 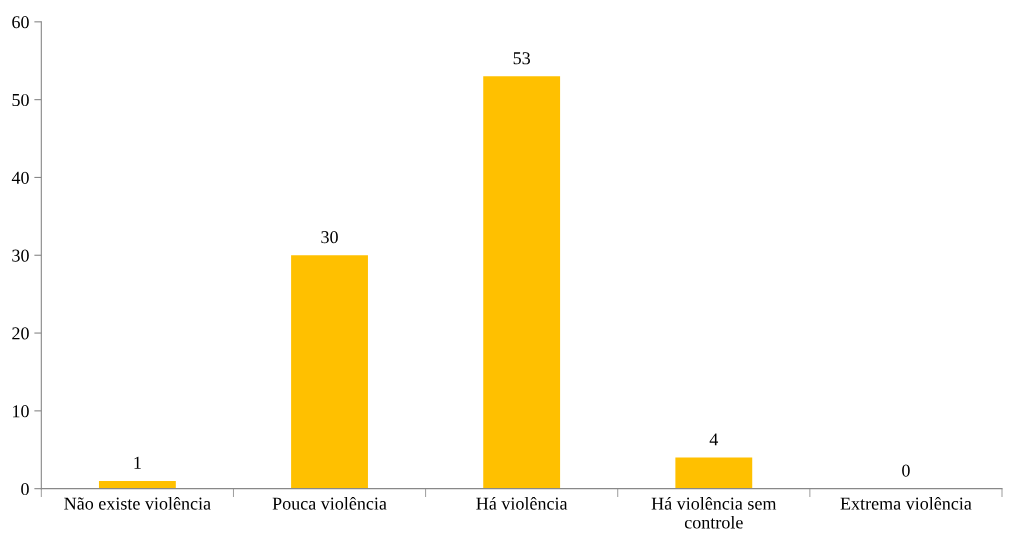 What do you see at coordinates (20, 177) in the screenshot?
I see `y-tick-label: 40` at bounding box center [20, 177].